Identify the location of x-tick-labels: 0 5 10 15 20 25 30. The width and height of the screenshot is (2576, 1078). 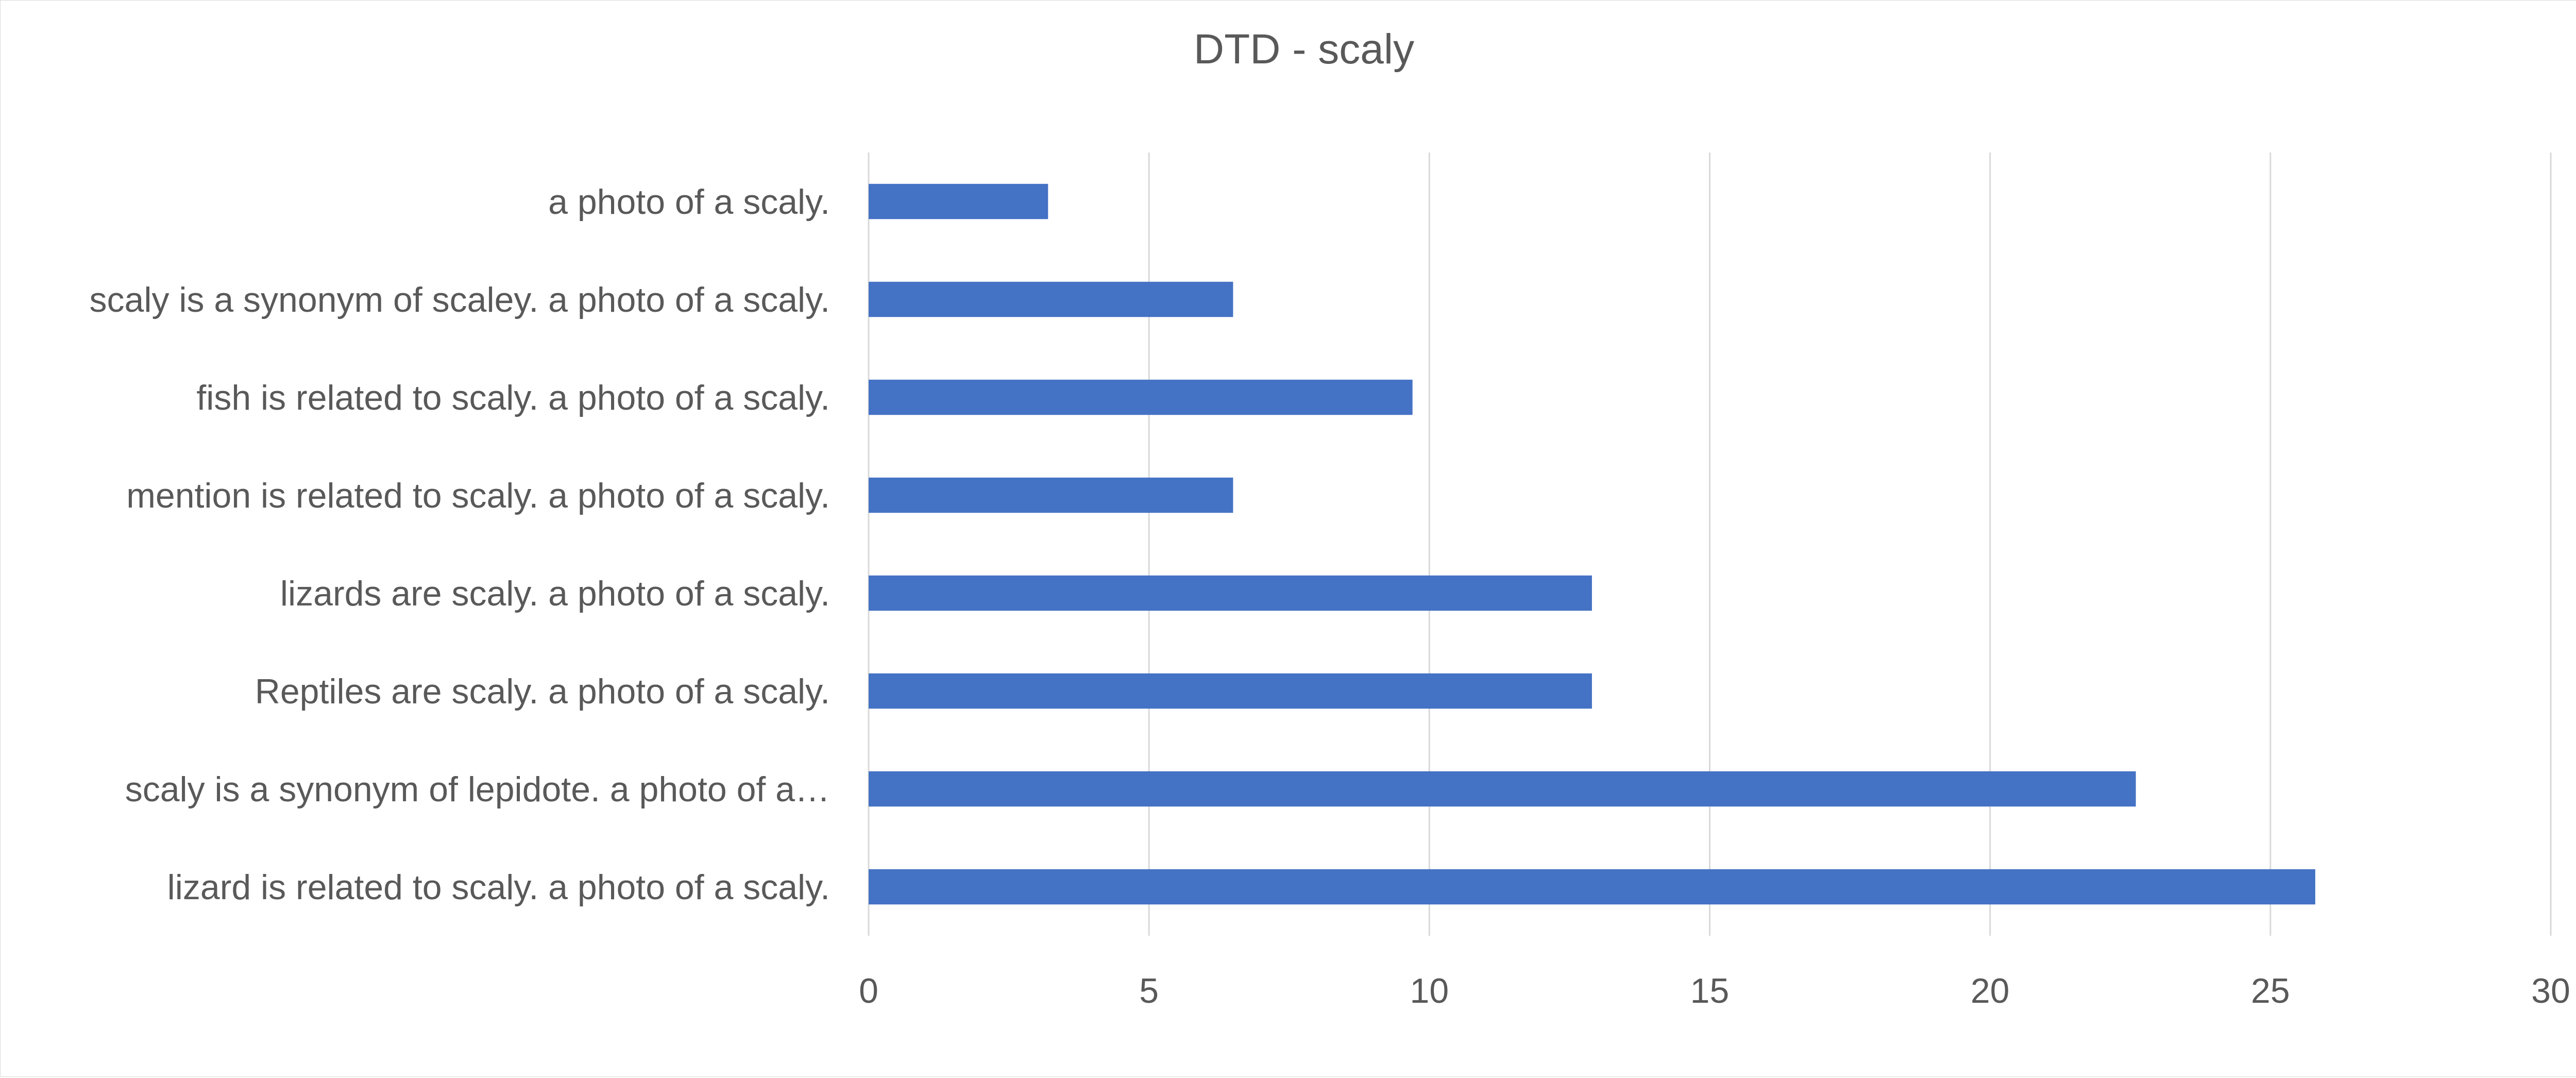
(1714, 990).